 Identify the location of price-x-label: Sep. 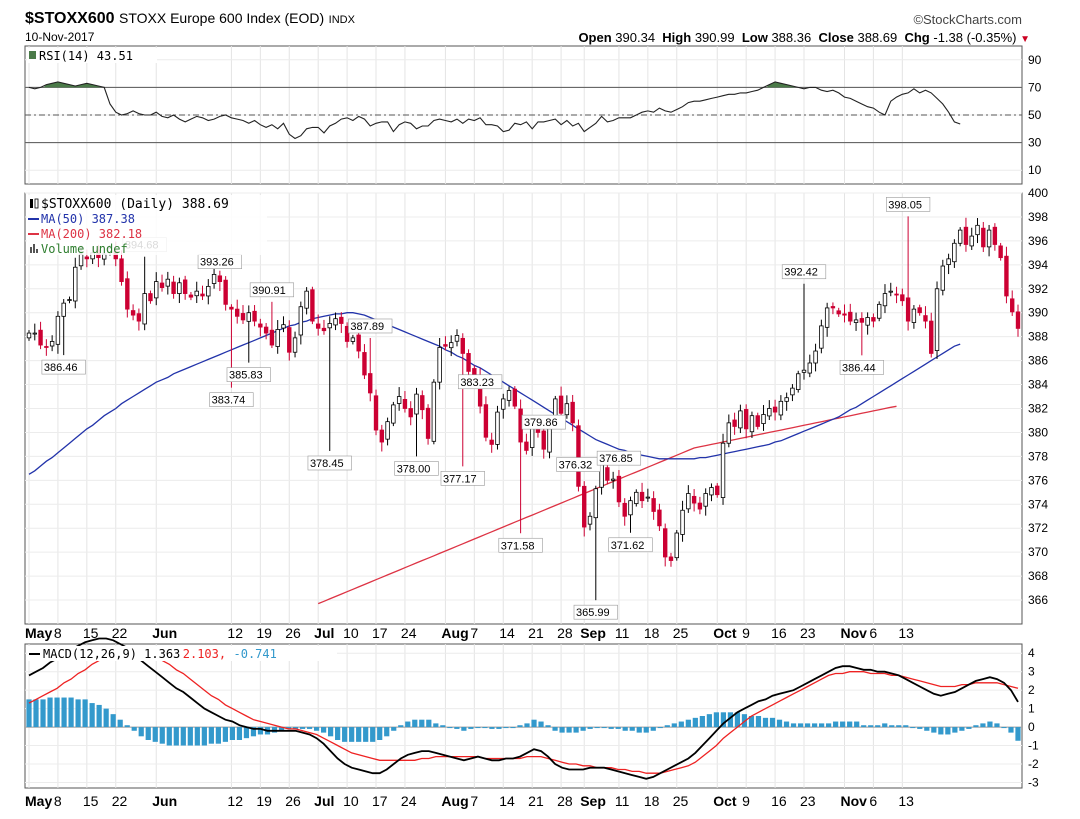
(593, 633).